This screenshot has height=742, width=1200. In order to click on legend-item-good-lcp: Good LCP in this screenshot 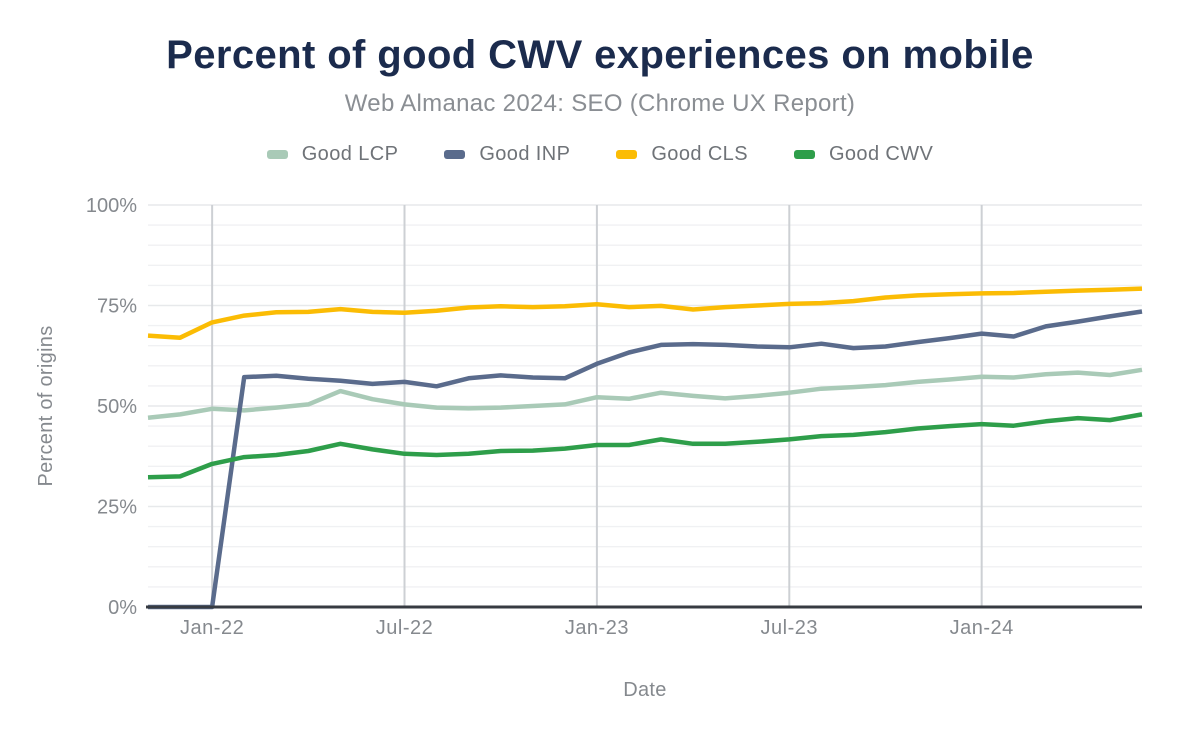, I will do `click(332, 154)`.